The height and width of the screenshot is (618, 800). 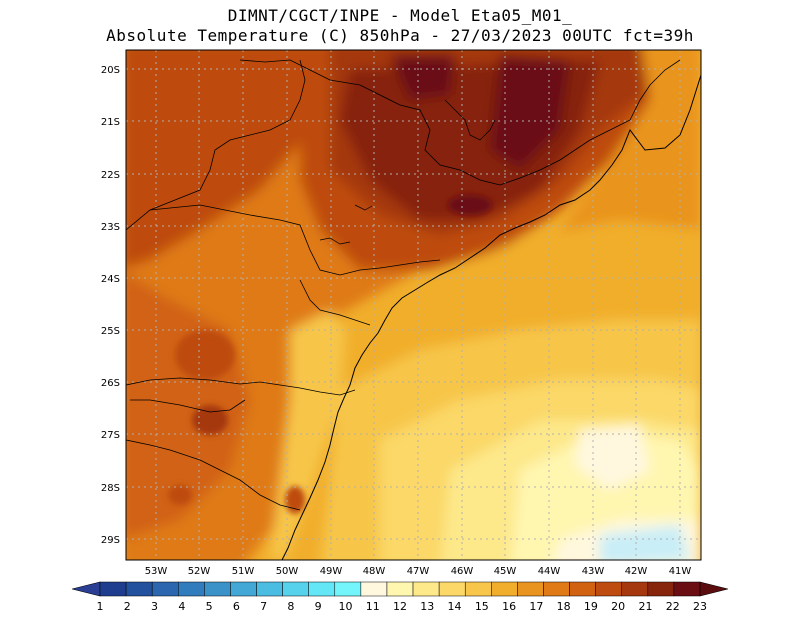 I want to click on colorbar-label: 19, so click(x=591, y=606).